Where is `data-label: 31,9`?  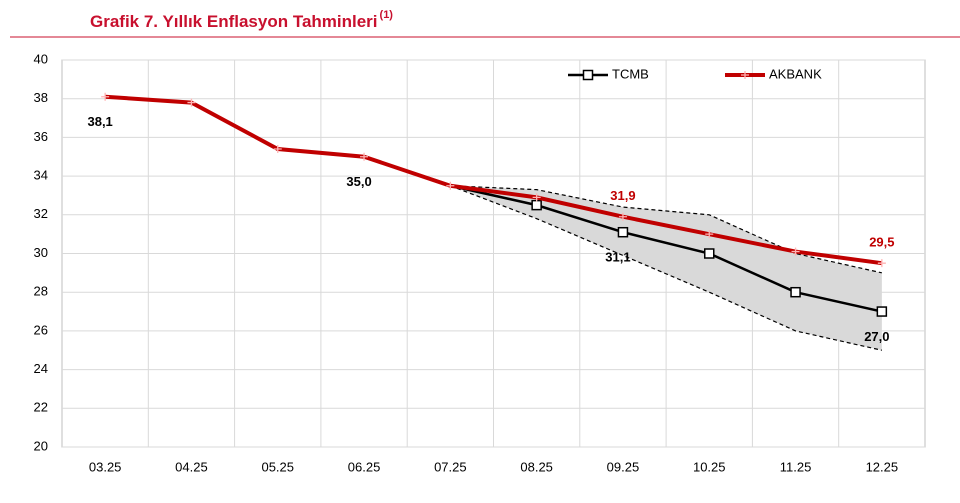
data-label: 31,9 is located at coordinates (622, 195).